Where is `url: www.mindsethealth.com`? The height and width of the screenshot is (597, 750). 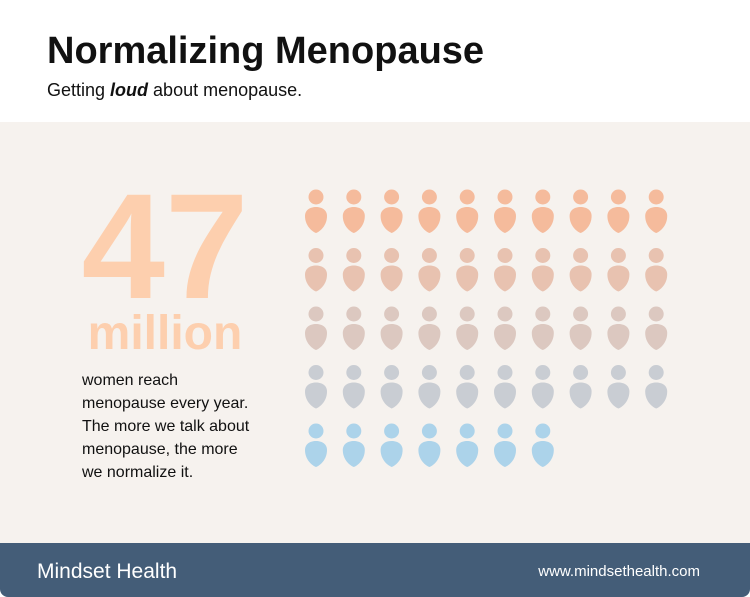 url: www.mindsethealth.com is located at coordinates (618, 571).